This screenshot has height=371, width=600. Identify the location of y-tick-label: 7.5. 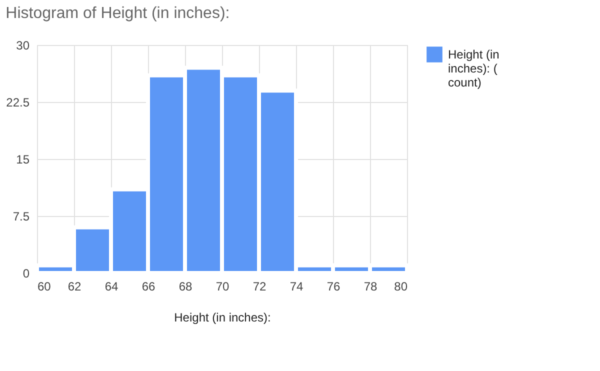
(21, 217).